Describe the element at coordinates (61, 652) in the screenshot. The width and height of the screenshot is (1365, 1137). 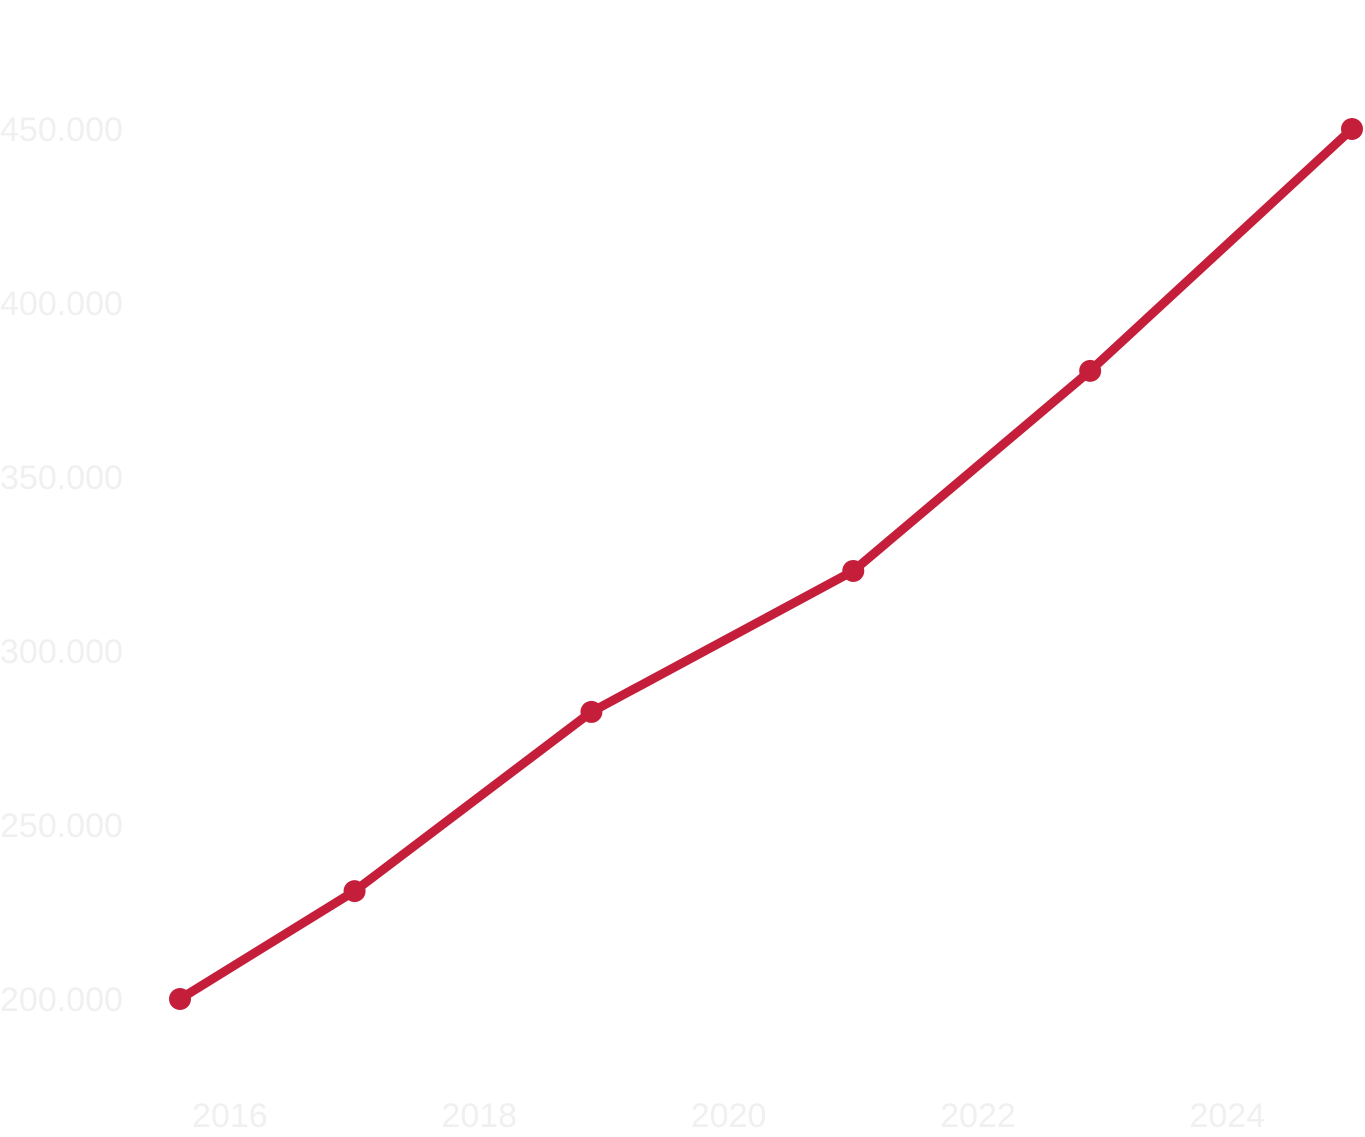
I see `y-tick-label: 300.000` at that location.